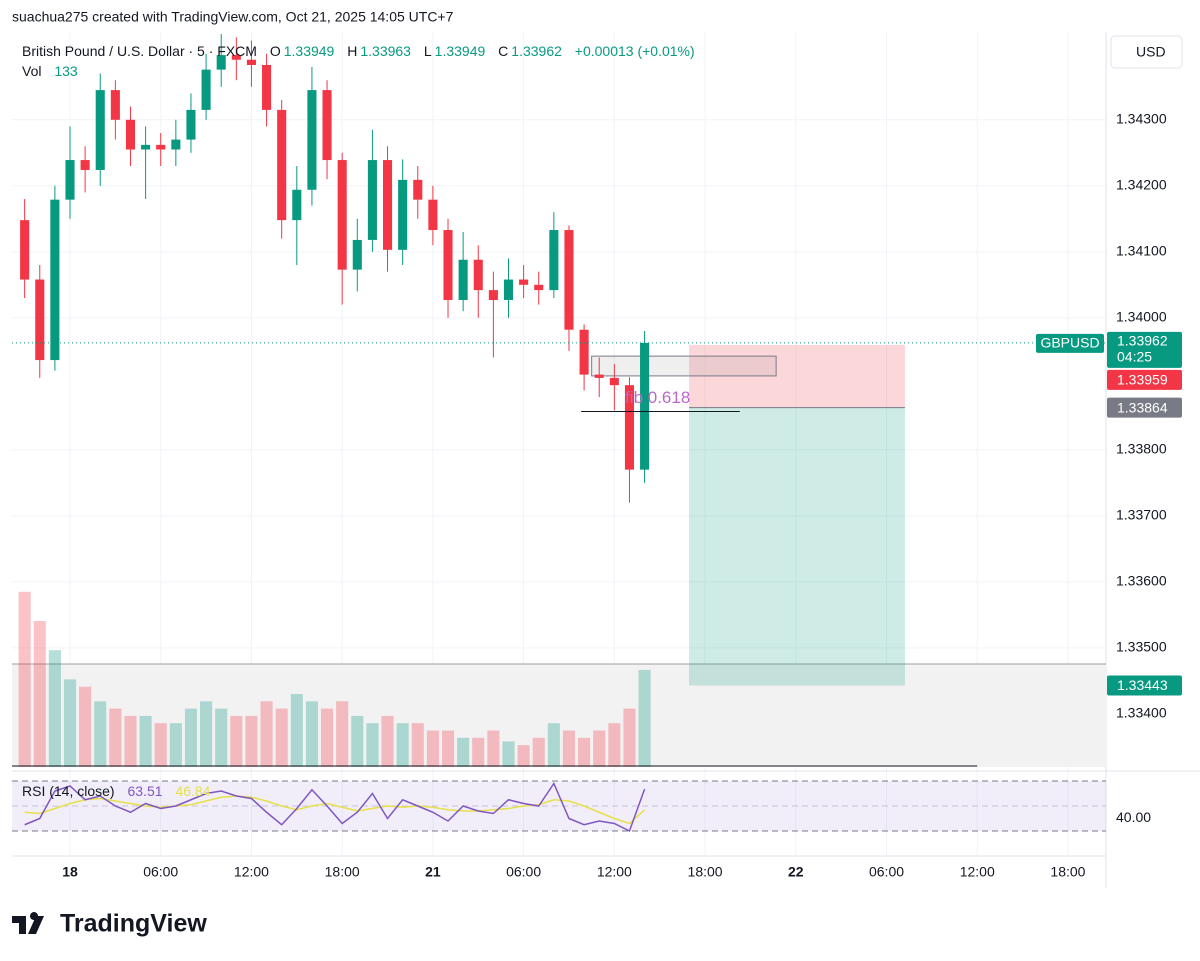 The width and height of the screenshot is (1200, 961). Describe the element at coordinates (28, 923) in the screenshot. I see `logo` at that location.